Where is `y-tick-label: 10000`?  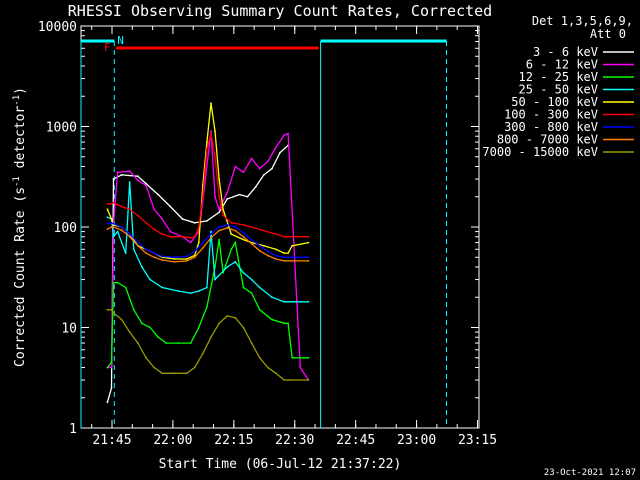
y-tick-label: 10000 is located at coordinates (57, 27).